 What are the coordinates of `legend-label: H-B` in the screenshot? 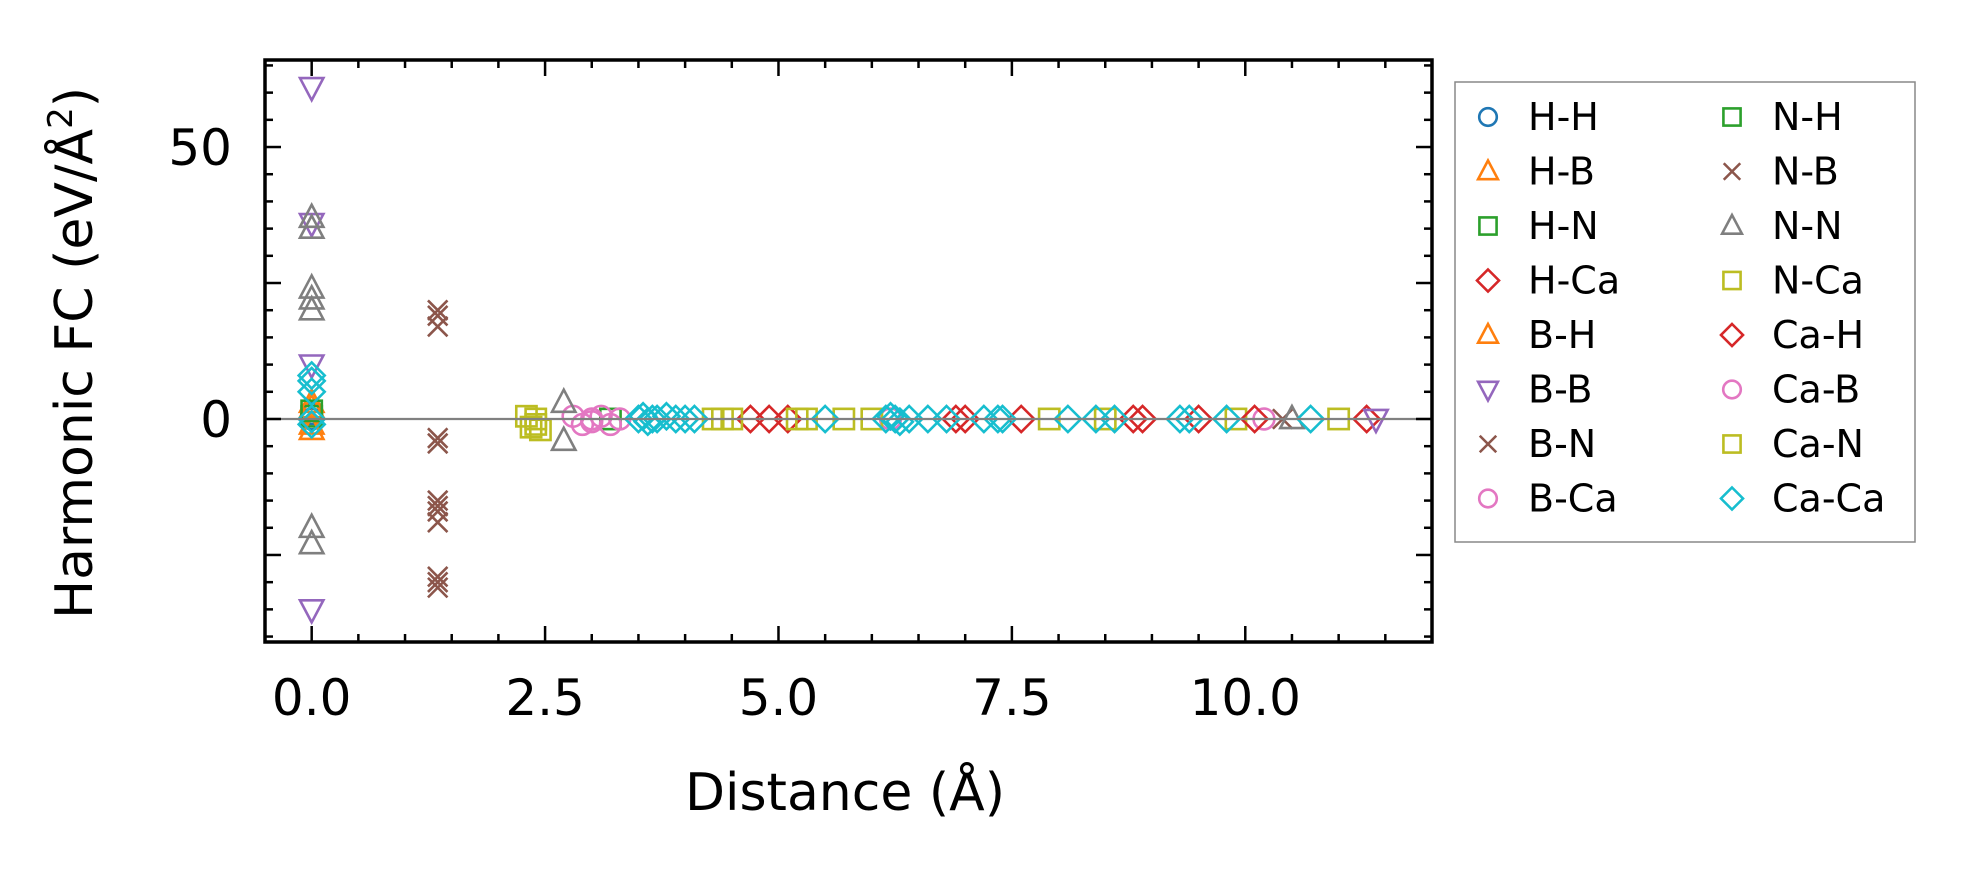 It's located at (1561, 172).